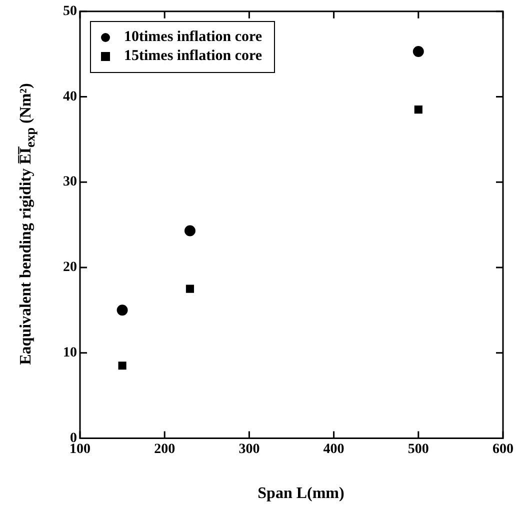 The height and width of the screenshot is (516, 525). What do you see at coordinates (70, 96) in the screenshot?
I see `y-tick-label: 40` at bounding box center [70, 96].